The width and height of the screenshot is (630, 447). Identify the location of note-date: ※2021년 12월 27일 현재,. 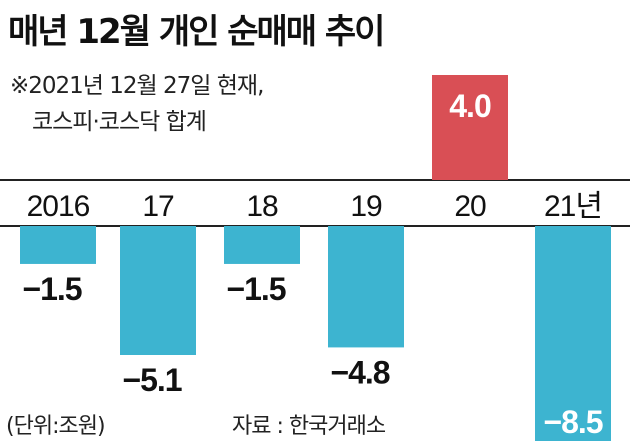
(137, 86).